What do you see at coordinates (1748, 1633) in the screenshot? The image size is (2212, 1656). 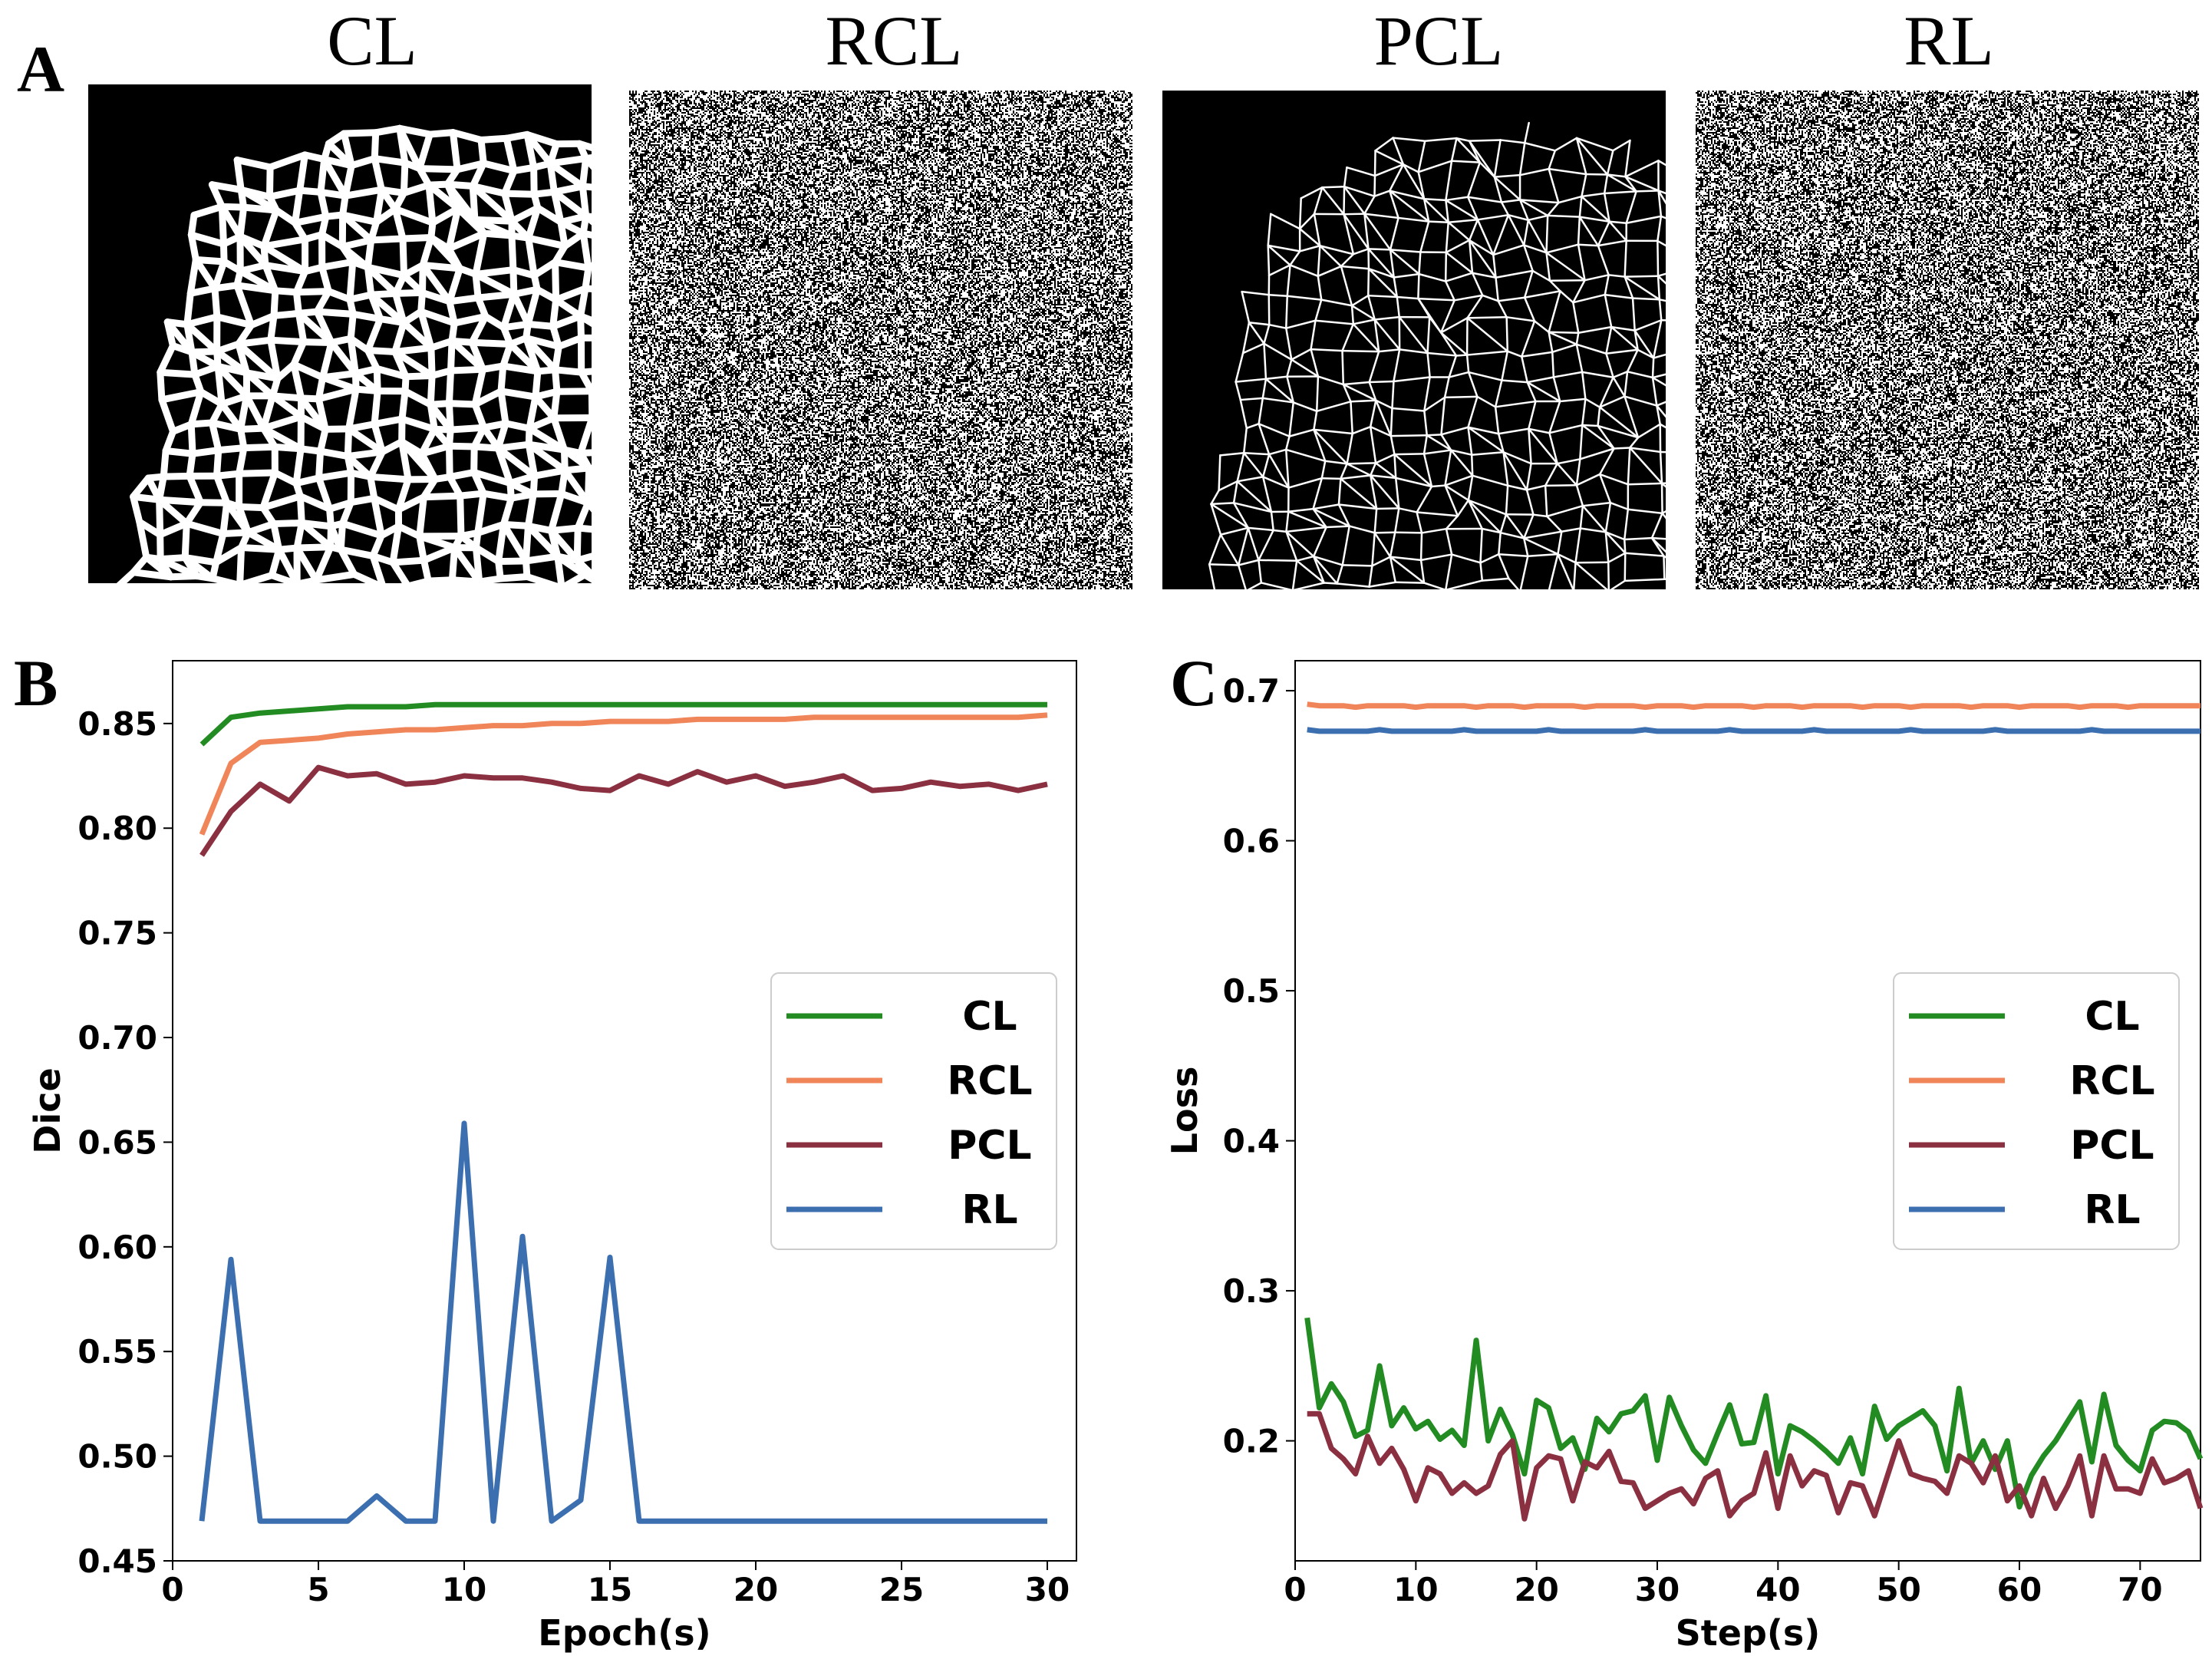 I see `x-axis-label: Step(s)` at bounding box center [1748, 1633].